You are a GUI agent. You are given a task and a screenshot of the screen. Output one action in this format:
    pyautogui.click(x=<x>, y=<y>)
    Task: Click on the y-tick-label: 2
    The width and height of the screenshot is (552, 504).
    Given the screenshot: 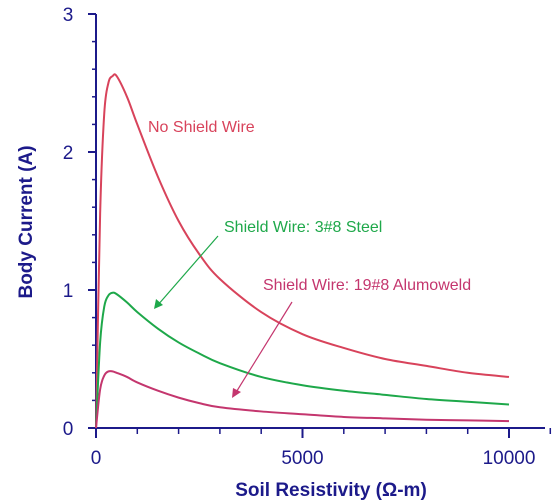 What is the action you would take?
    pyautogui.click(x=68, y=153)
    